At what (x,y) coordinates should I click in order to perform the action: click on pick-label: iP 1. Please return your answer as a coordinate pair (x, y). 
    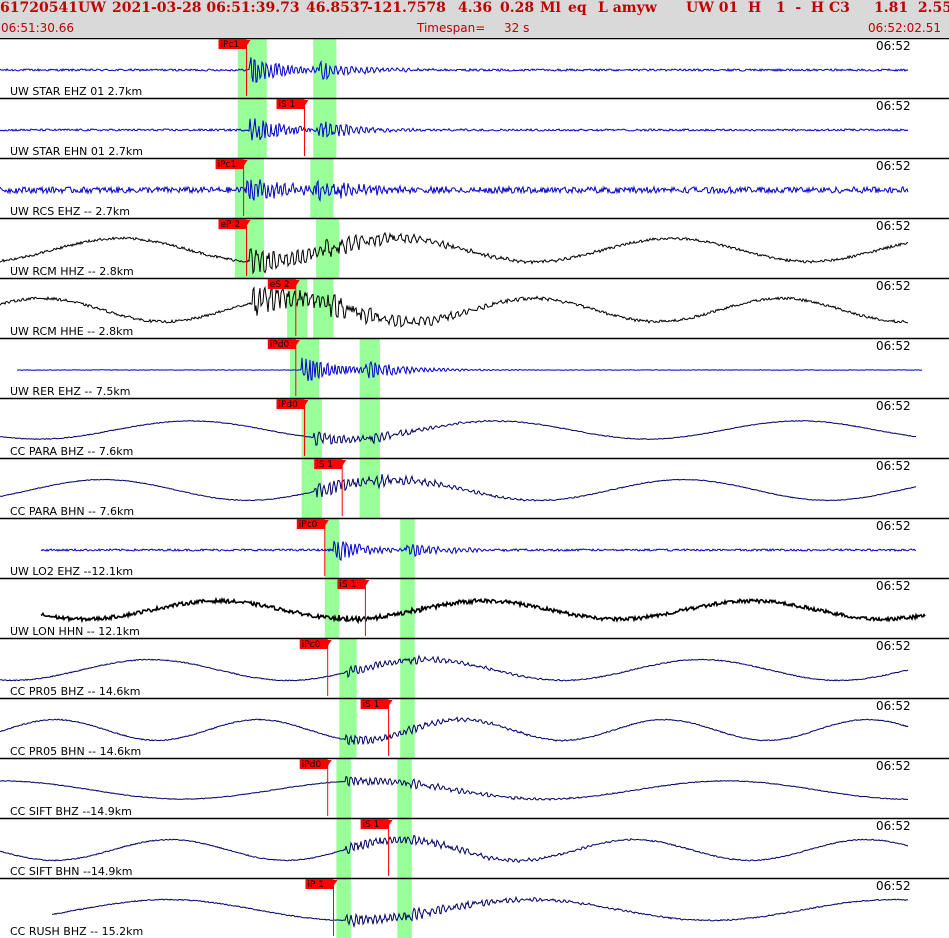
    Looking at the image, I should click on (316, 885).